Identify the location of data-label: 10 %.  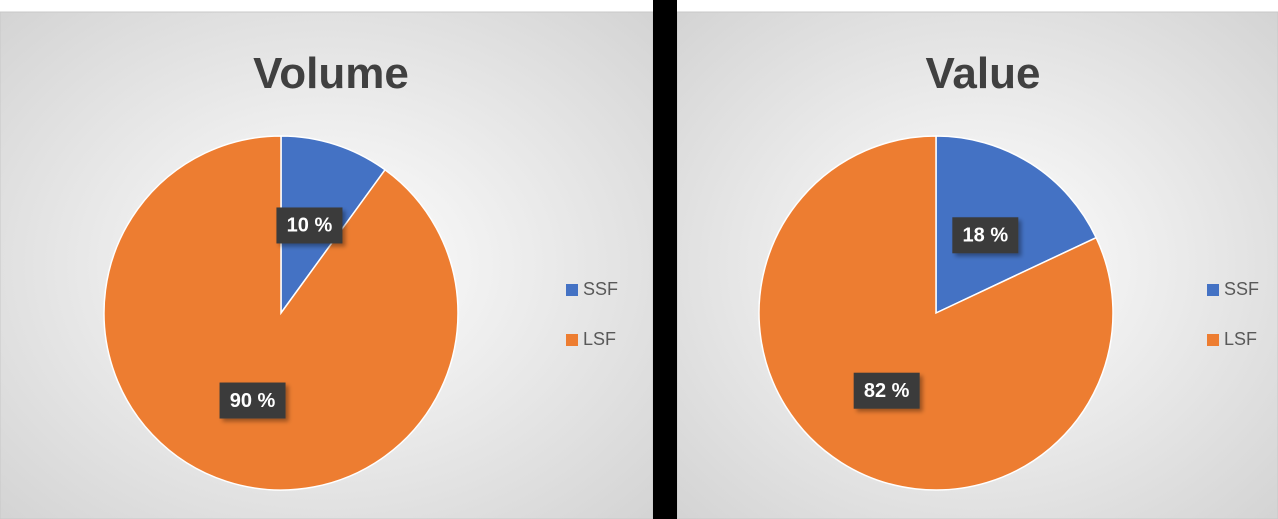
(310, 226).